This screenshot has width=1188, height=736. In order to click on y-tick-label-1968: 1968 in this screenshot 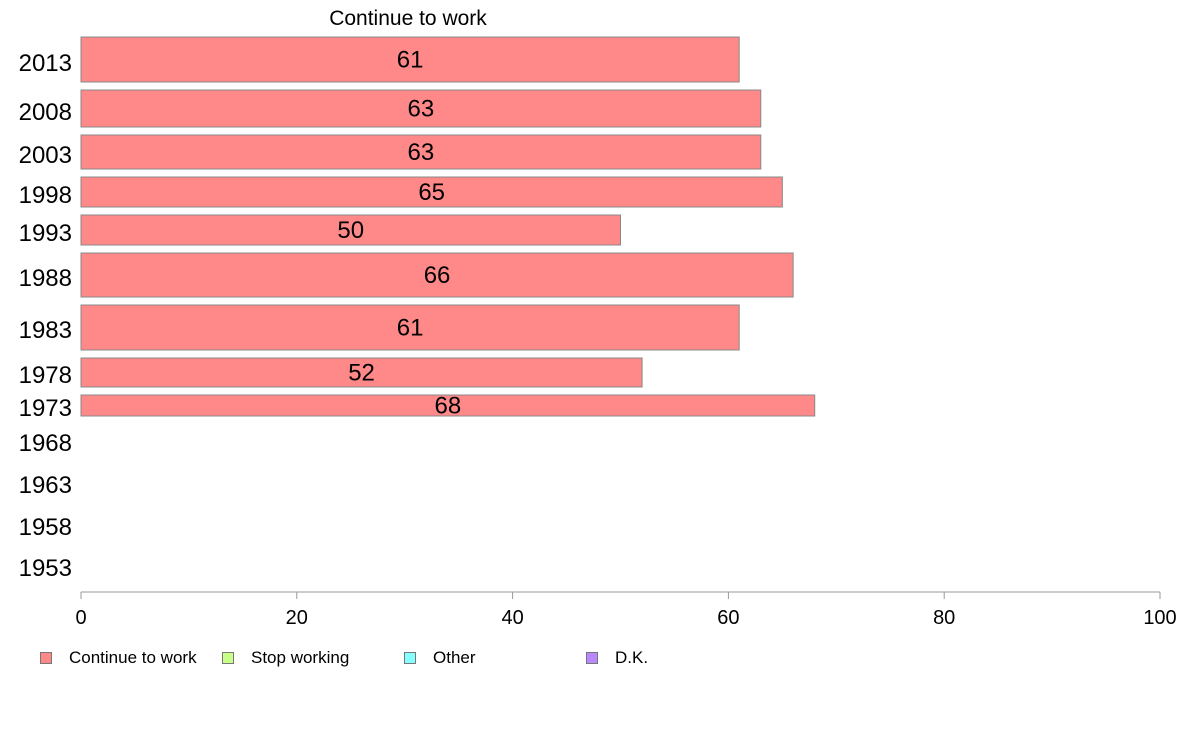, I will do `click(45, 443)`.